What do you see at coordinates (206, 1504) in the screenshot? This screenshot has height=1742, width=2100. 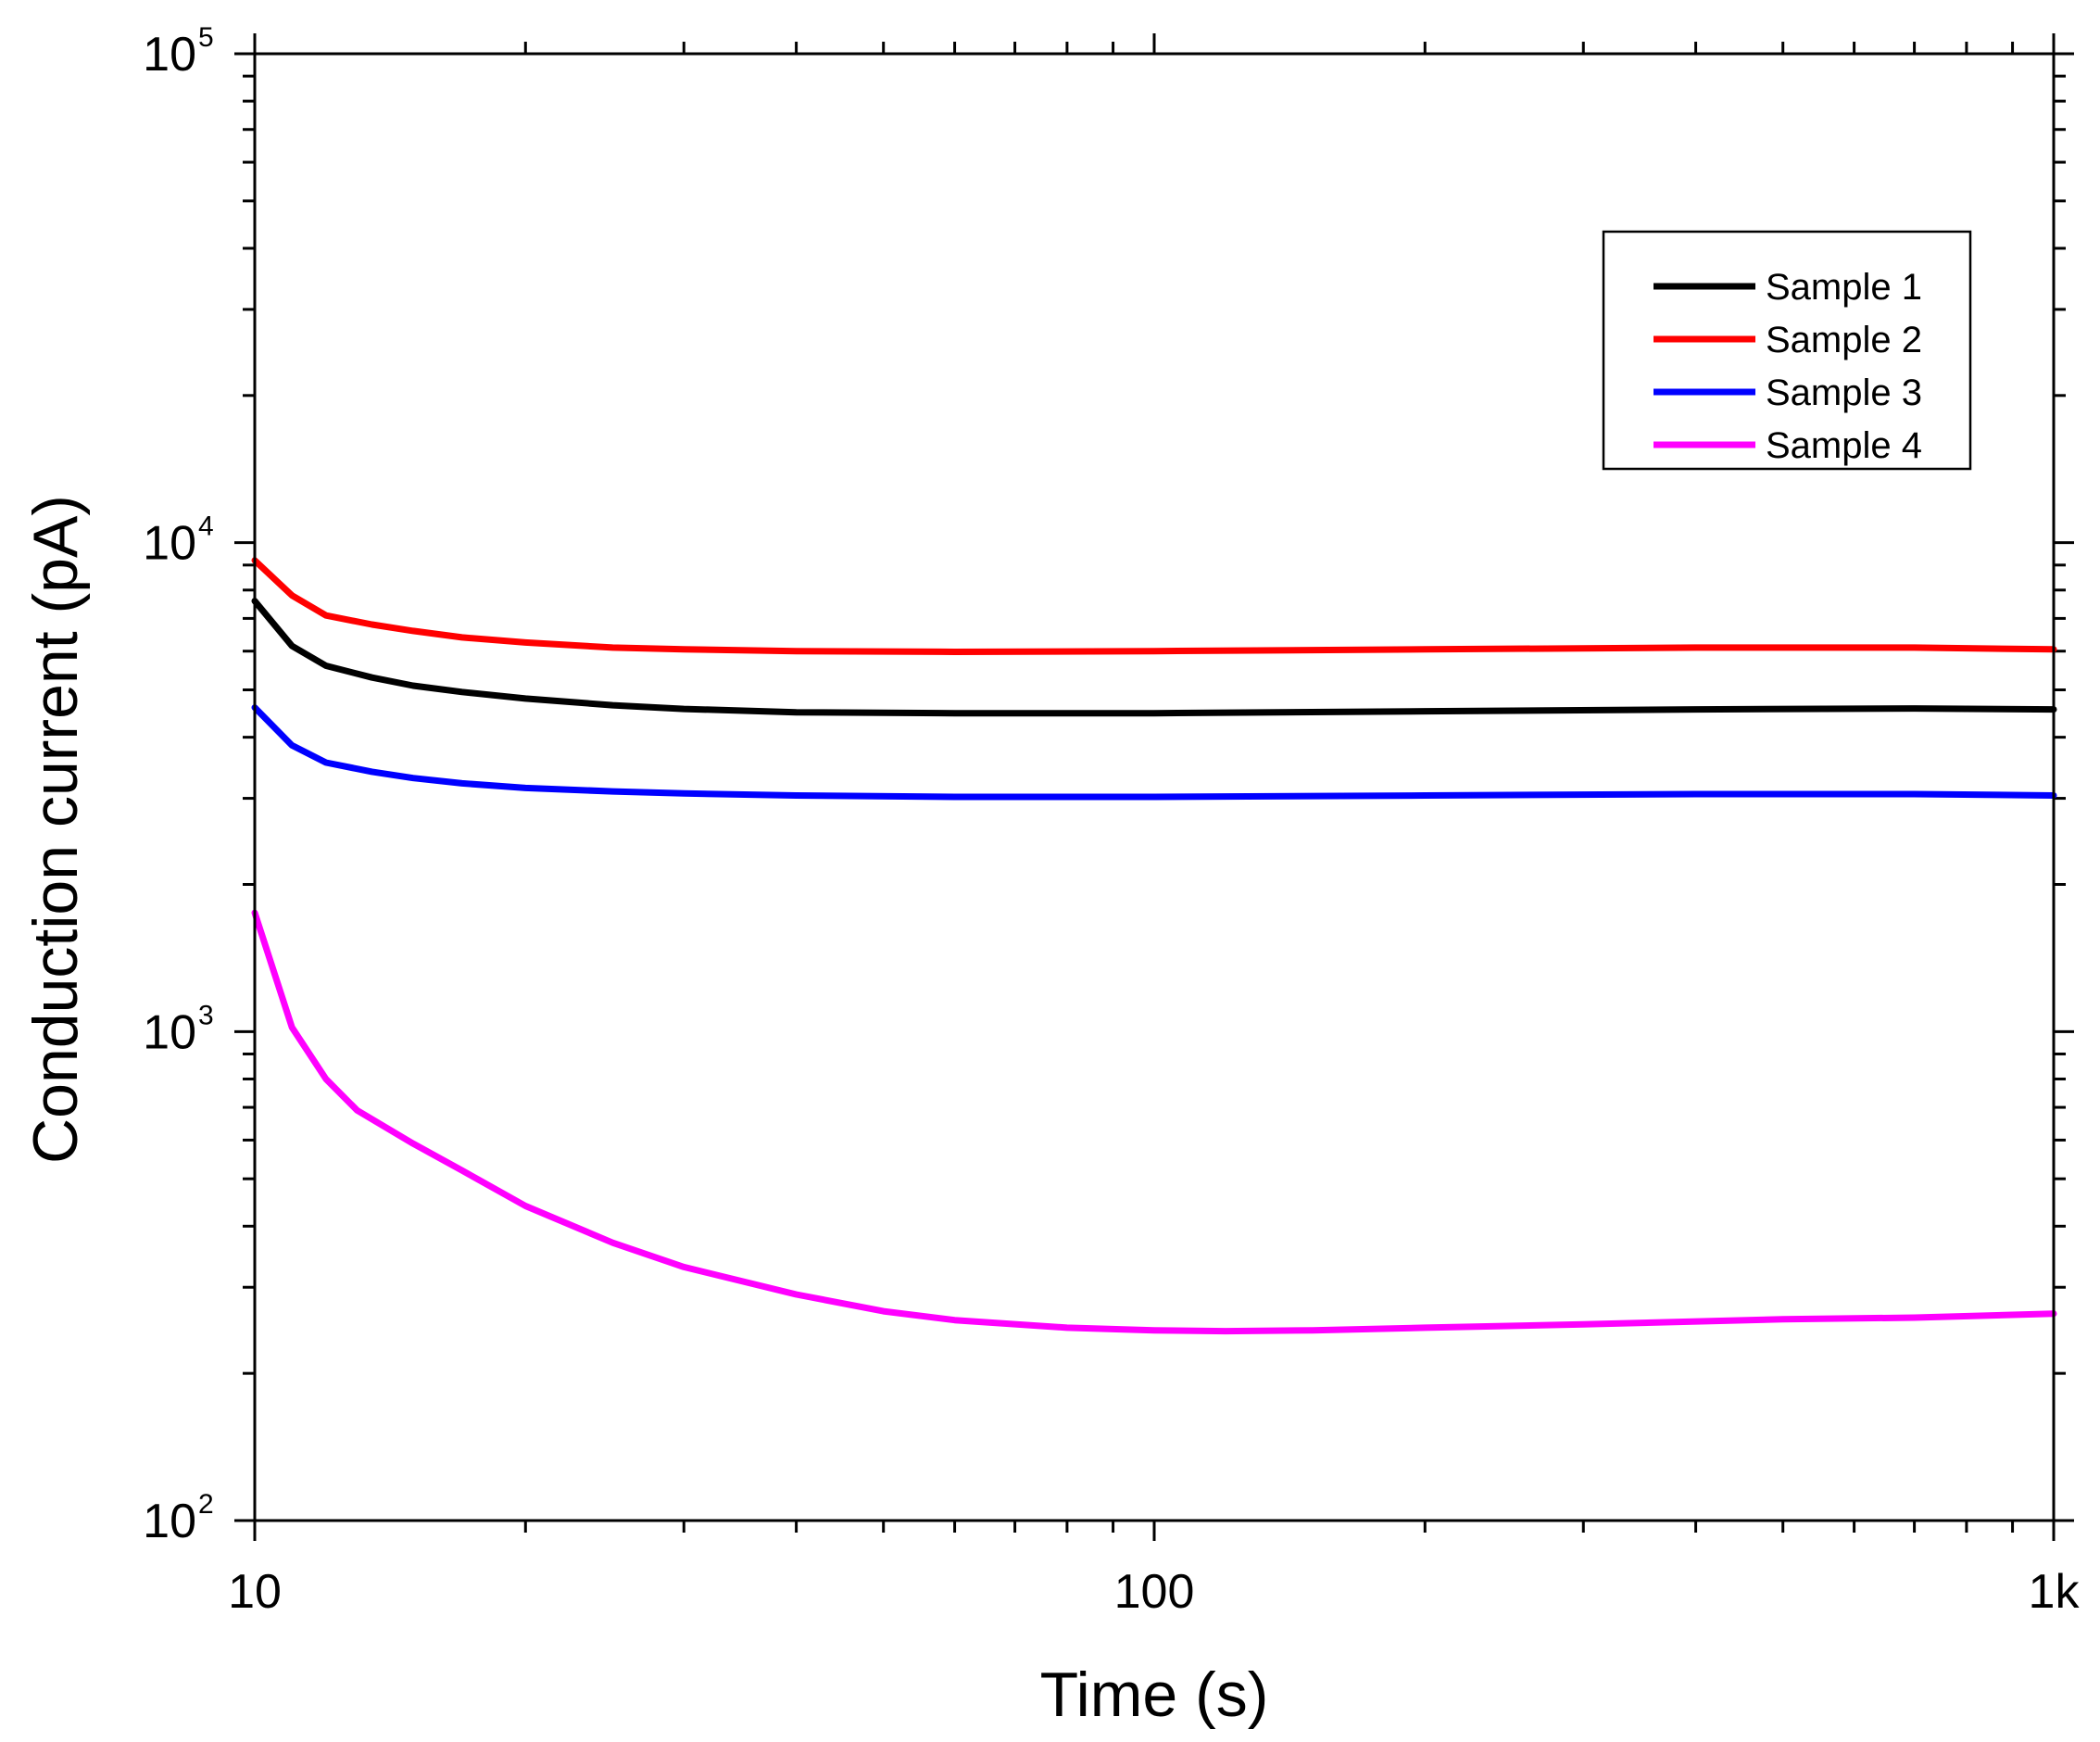 I see `y-tick-label-exponent: 2` at bounding box center [206, 1504].